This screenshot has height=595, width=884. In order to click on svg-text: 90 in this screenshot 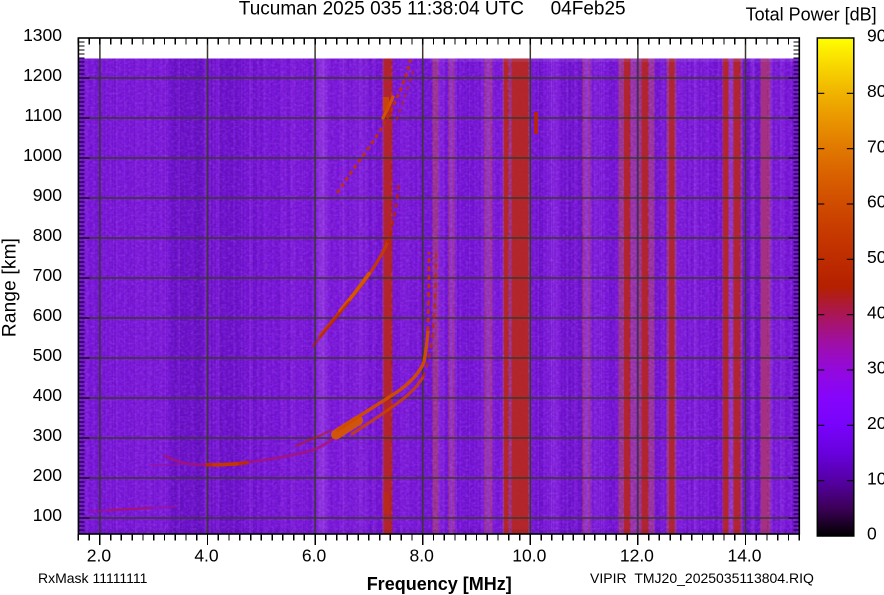, I will do `click(875, 36)`.